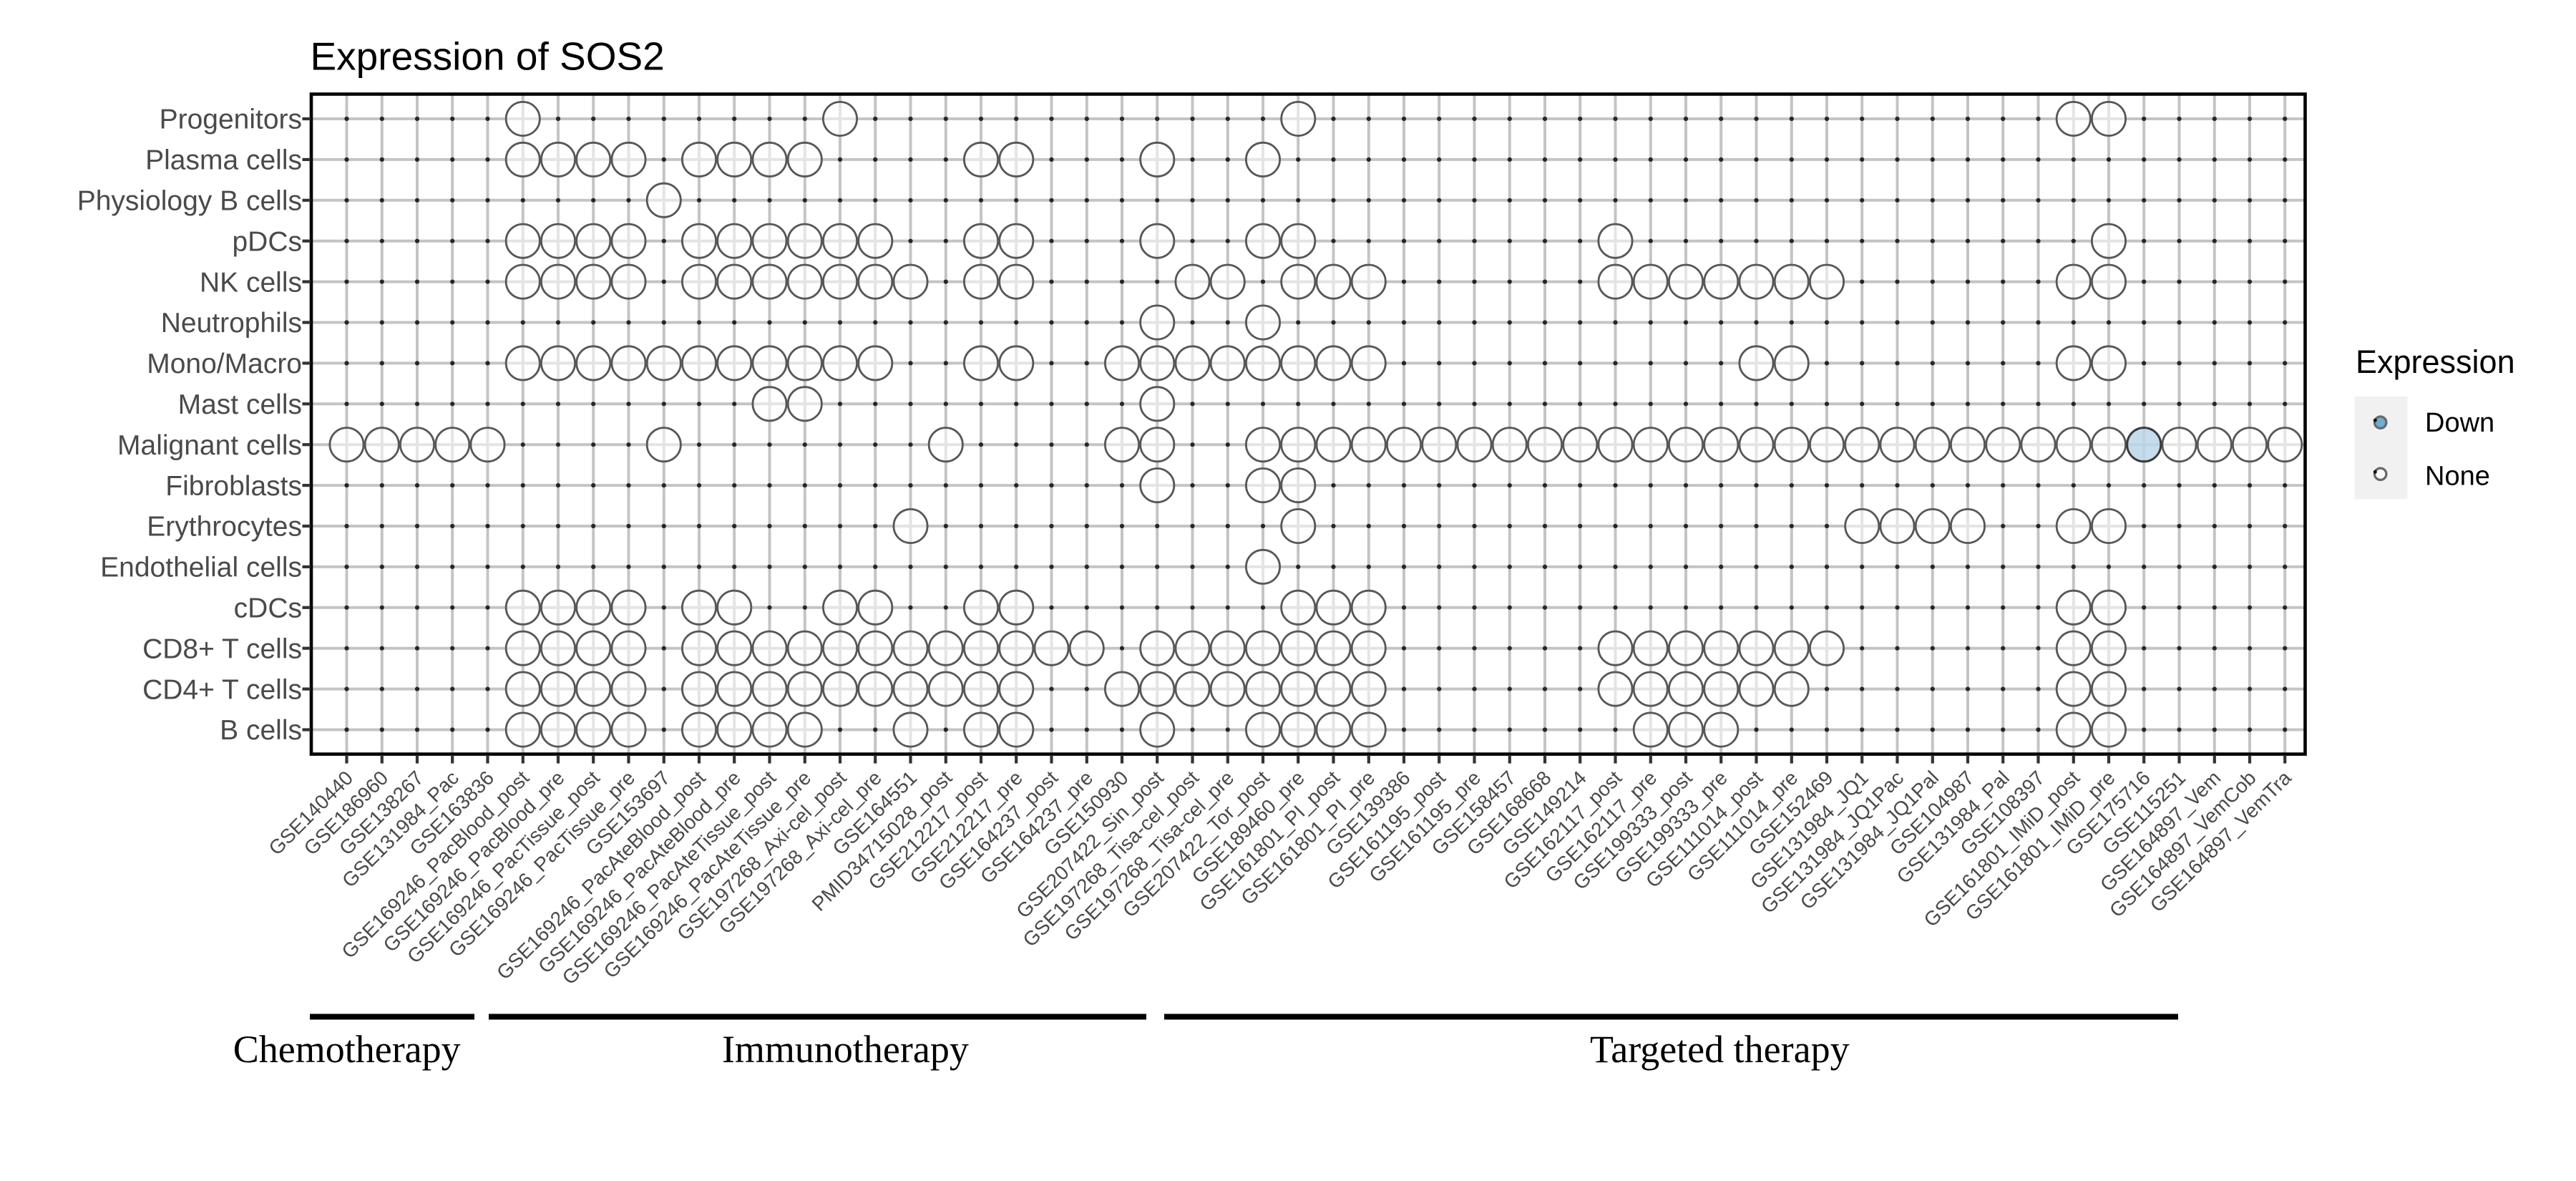  Describe the element at coordinates (347, 1049) in the screenshot. I see `svg-text: Chemotherapy` at that location.